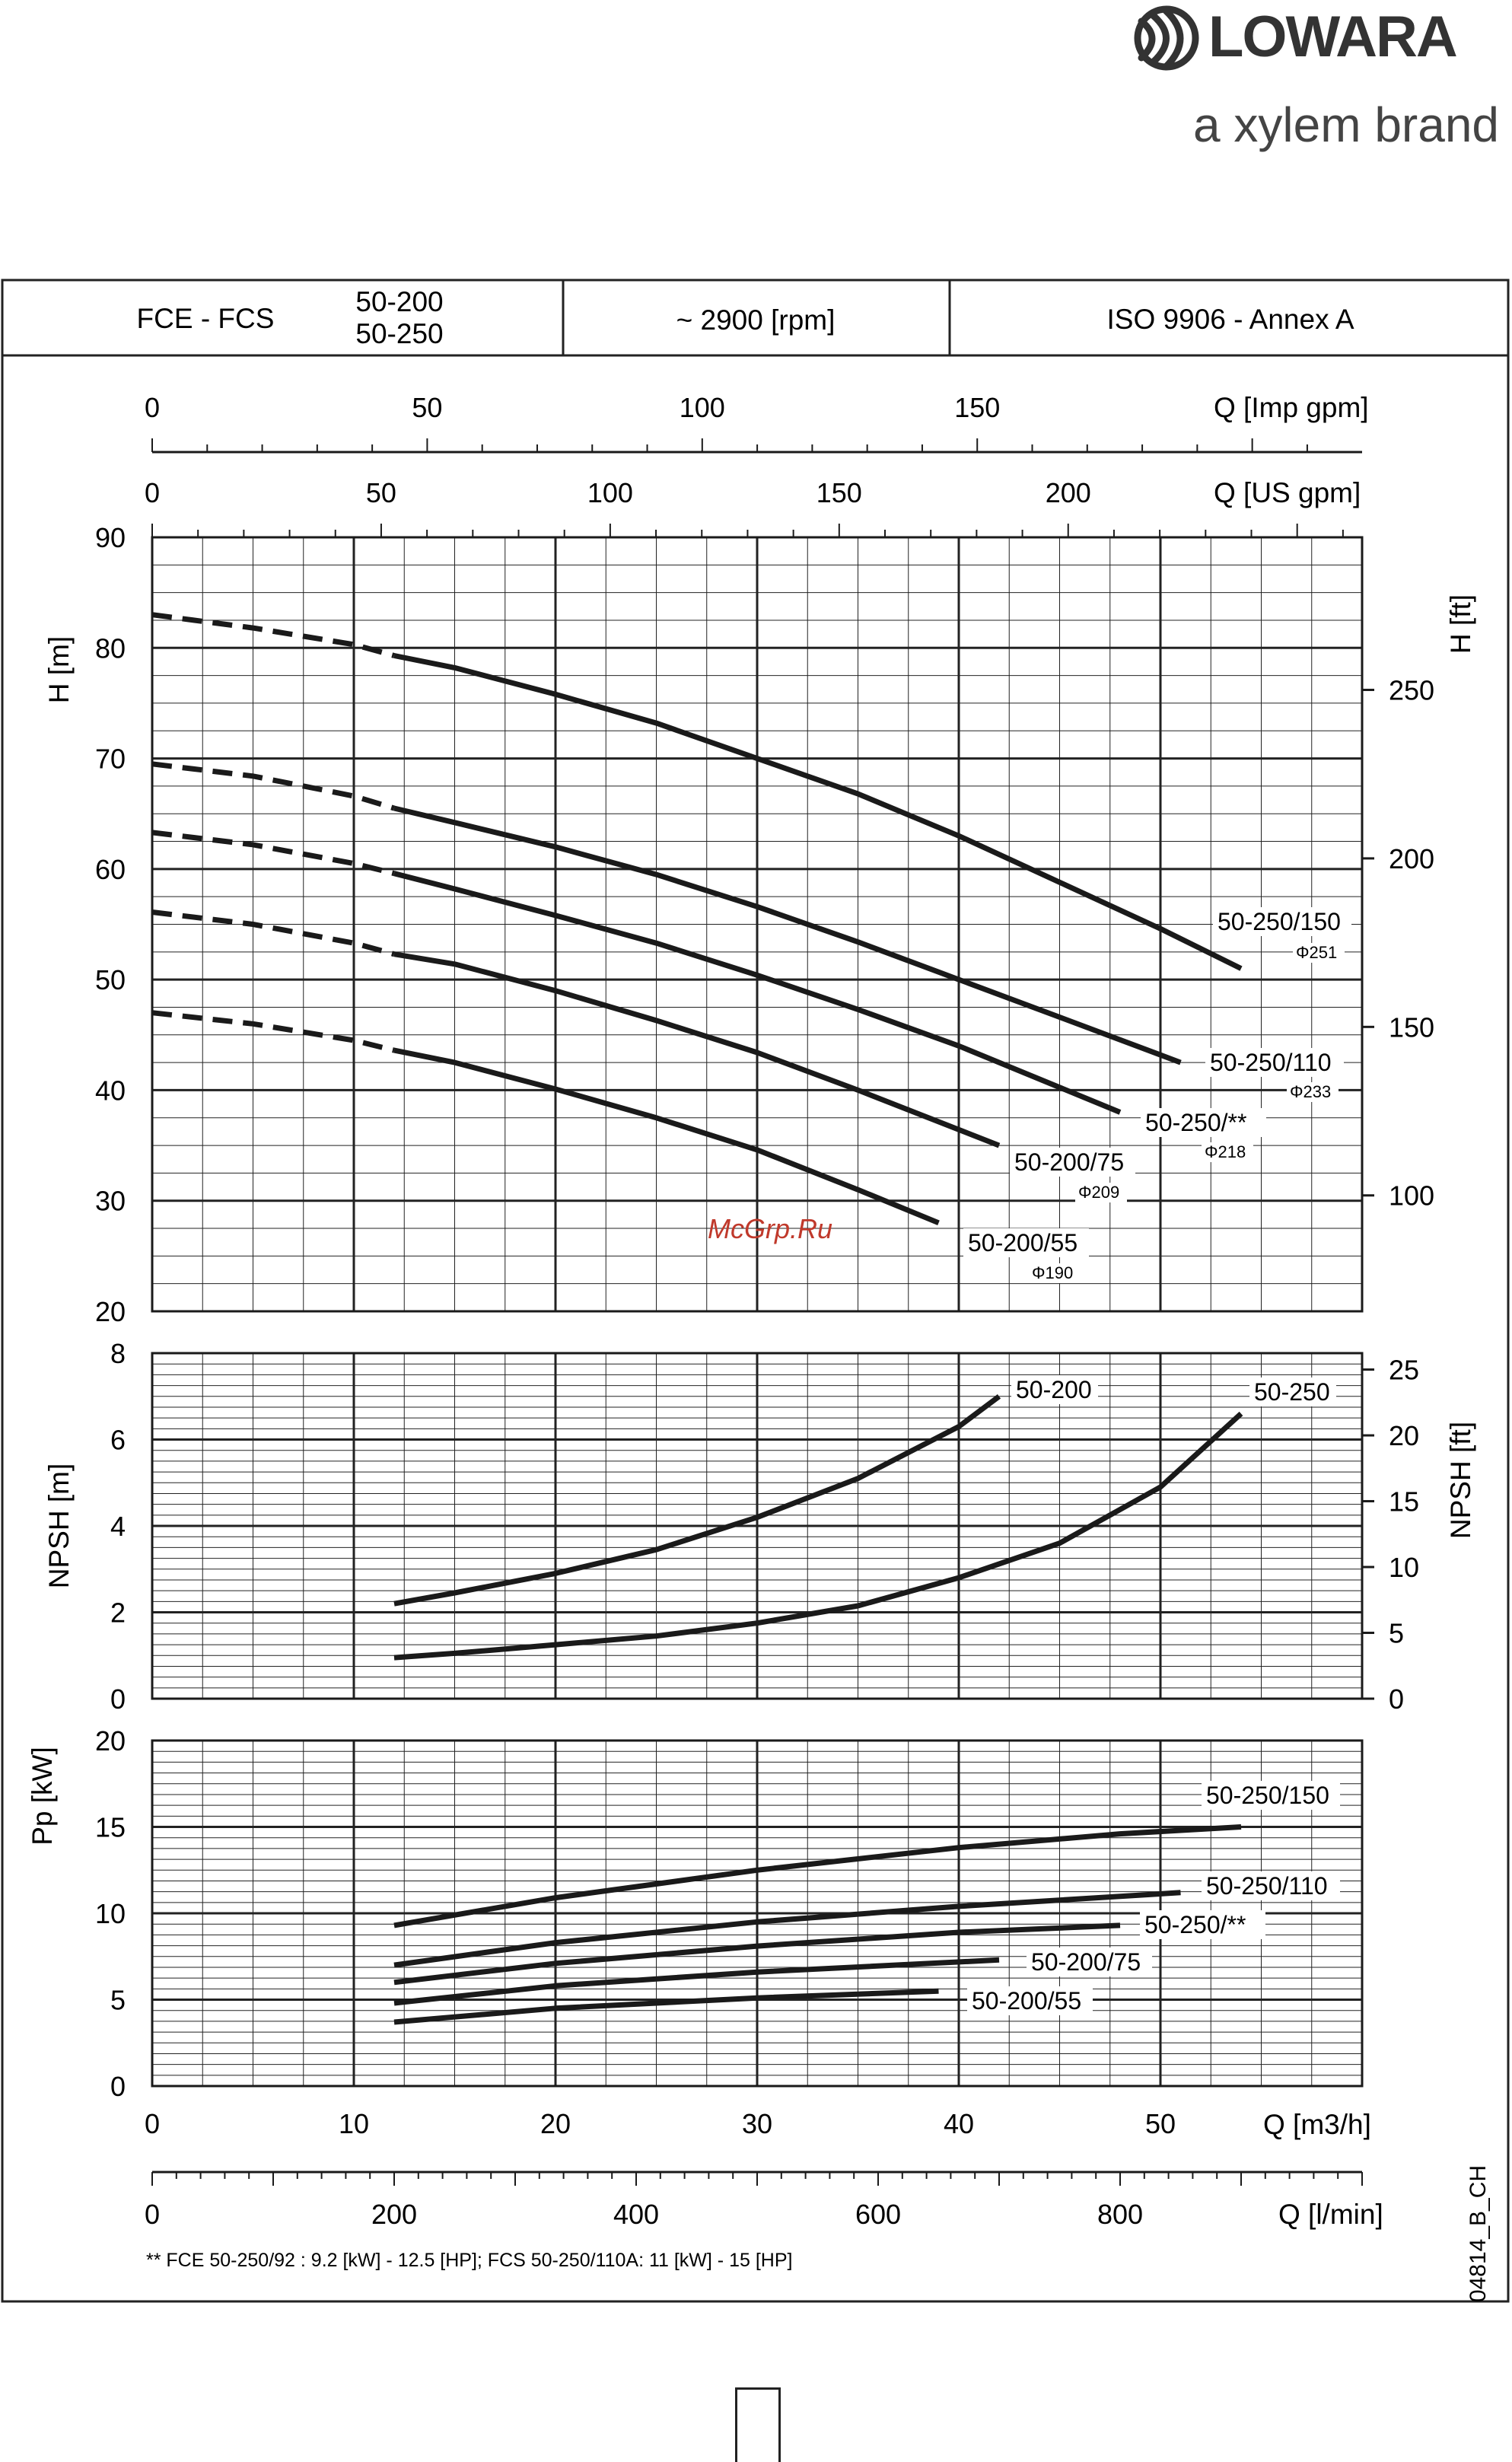  What do you see at coordinates (1098, 1192) in the screenshot?
I see `diameter-label: Φ209` at bounding box center [1098, 1192].